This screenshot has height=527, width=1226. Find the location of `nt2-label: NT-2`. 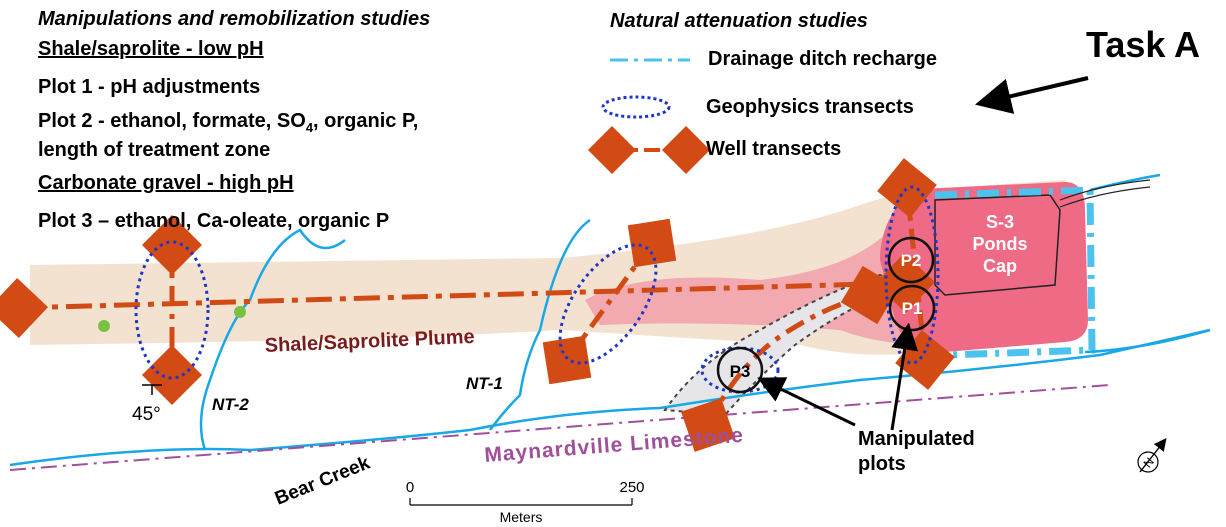

nt2-label: NT-2 is located at coordinates (230, 404).